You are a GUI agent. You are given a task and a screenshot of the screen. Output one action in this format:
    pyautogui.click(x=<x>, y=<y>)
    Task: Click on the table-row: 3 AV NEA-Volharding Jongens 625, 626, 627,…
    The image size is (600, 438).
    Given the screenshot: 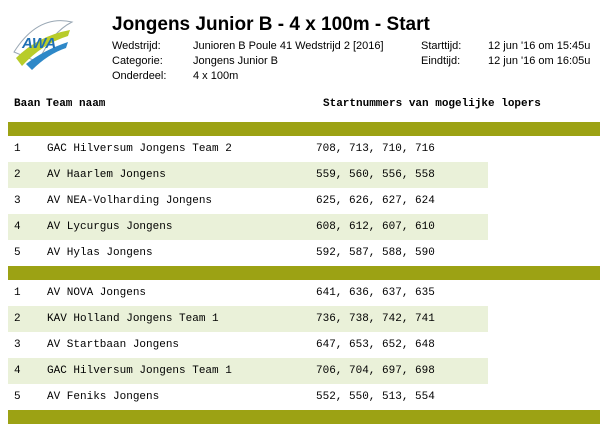 What is the action you would take?
    pyautogui.click(x=248, y=201)
    